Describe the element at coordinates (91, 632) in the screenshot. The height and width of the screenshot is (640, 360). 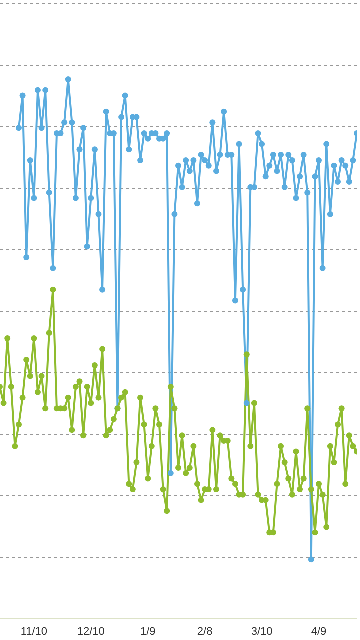
I see `x-tick-label: 12/10` at that location.